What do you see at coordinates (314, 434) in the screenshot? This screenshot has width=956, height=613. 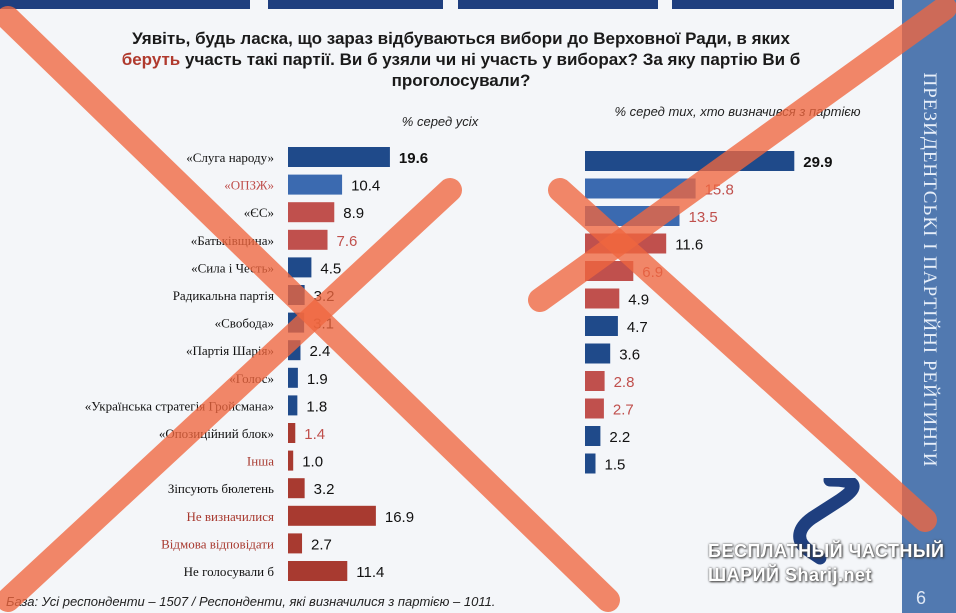 I see `left-value-label-10: 1.4` at bounding box center [314, 434].